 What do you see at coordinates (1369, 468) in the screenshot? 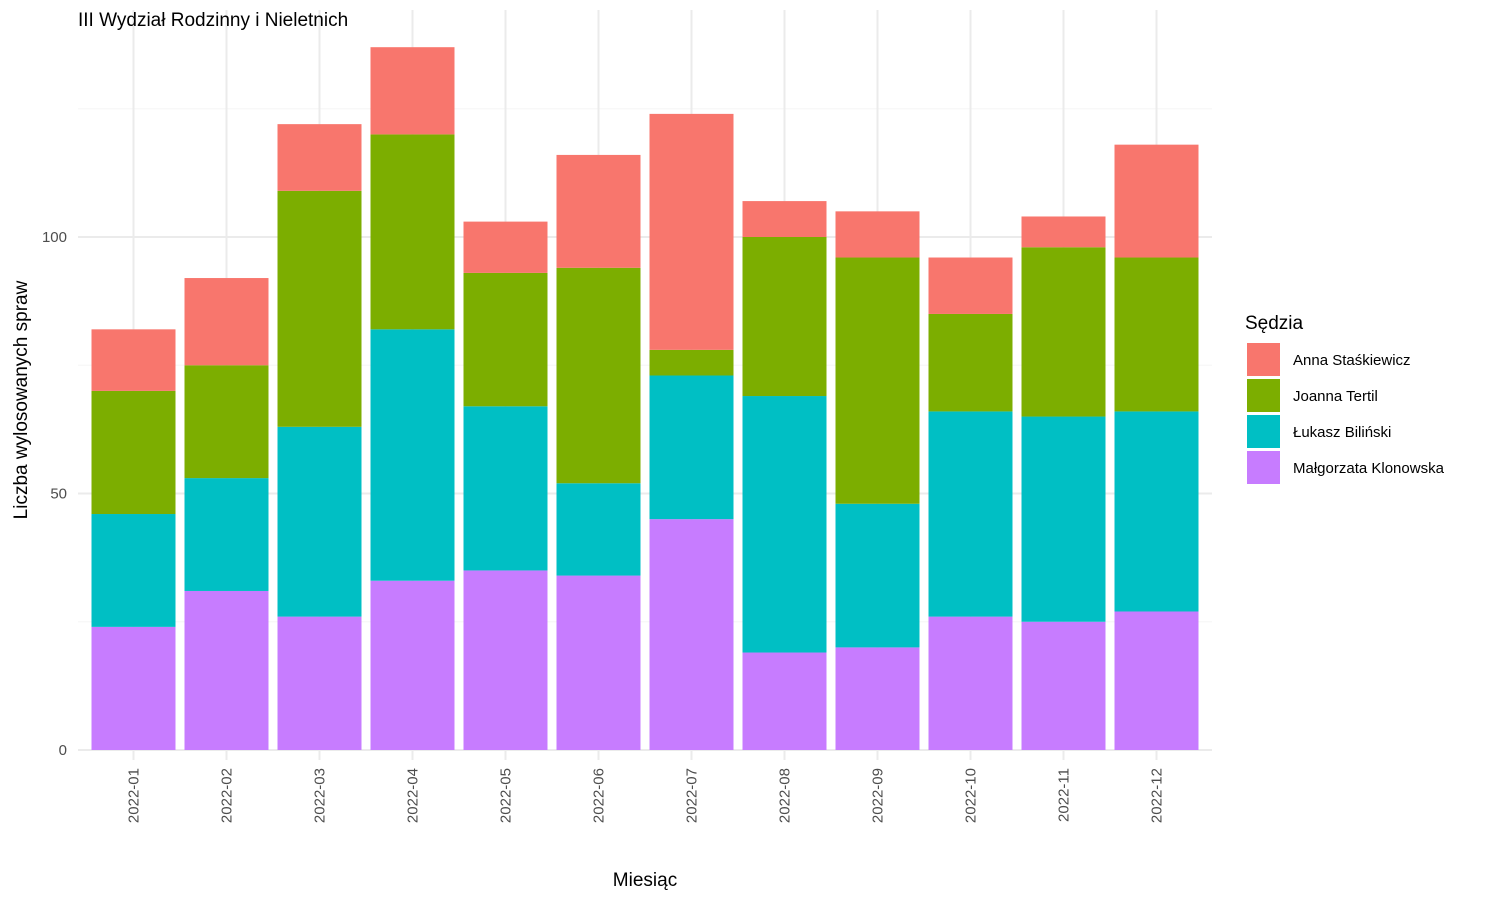
I see `legend-label: Małgorzata Klonowska` at bounding box center [1369, 468].